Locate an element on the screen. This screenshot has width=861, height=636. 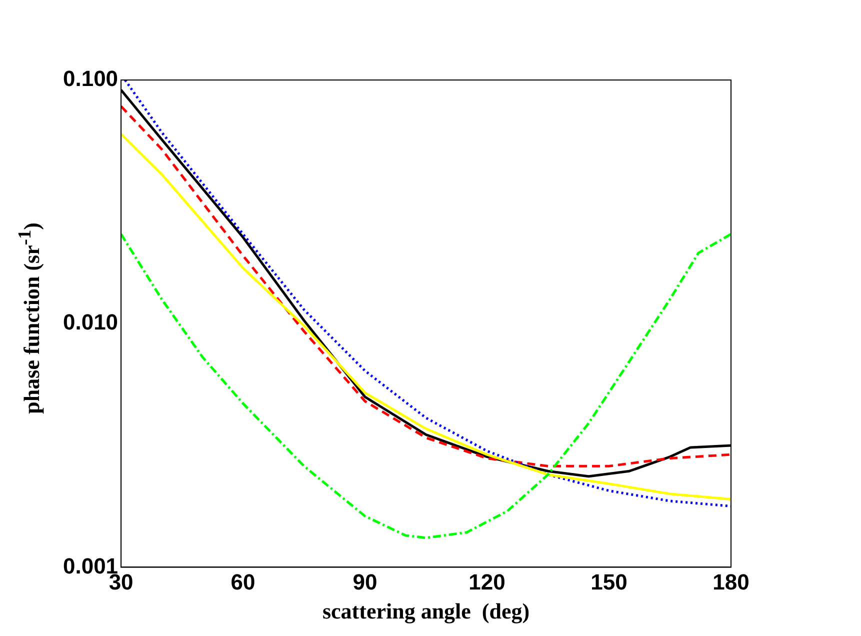
x-tick-label: 120 is located at coordinates (487, 581).